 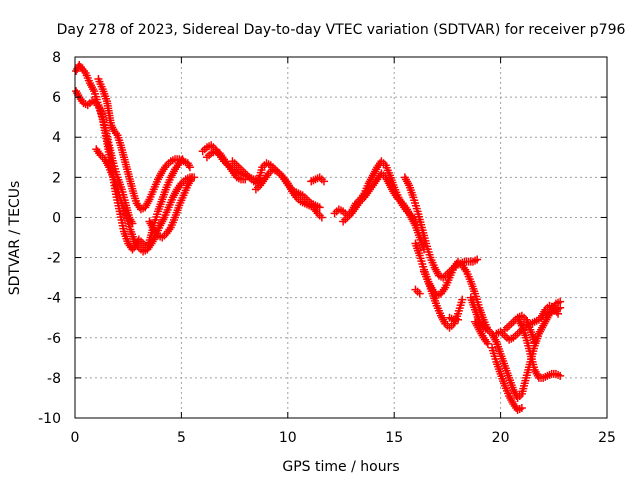 What do you see at coordinates (15, 238) in the screenshot?
I see `y-axis-label: SDTVAR / TECUs` at bounding box center [15, 238].